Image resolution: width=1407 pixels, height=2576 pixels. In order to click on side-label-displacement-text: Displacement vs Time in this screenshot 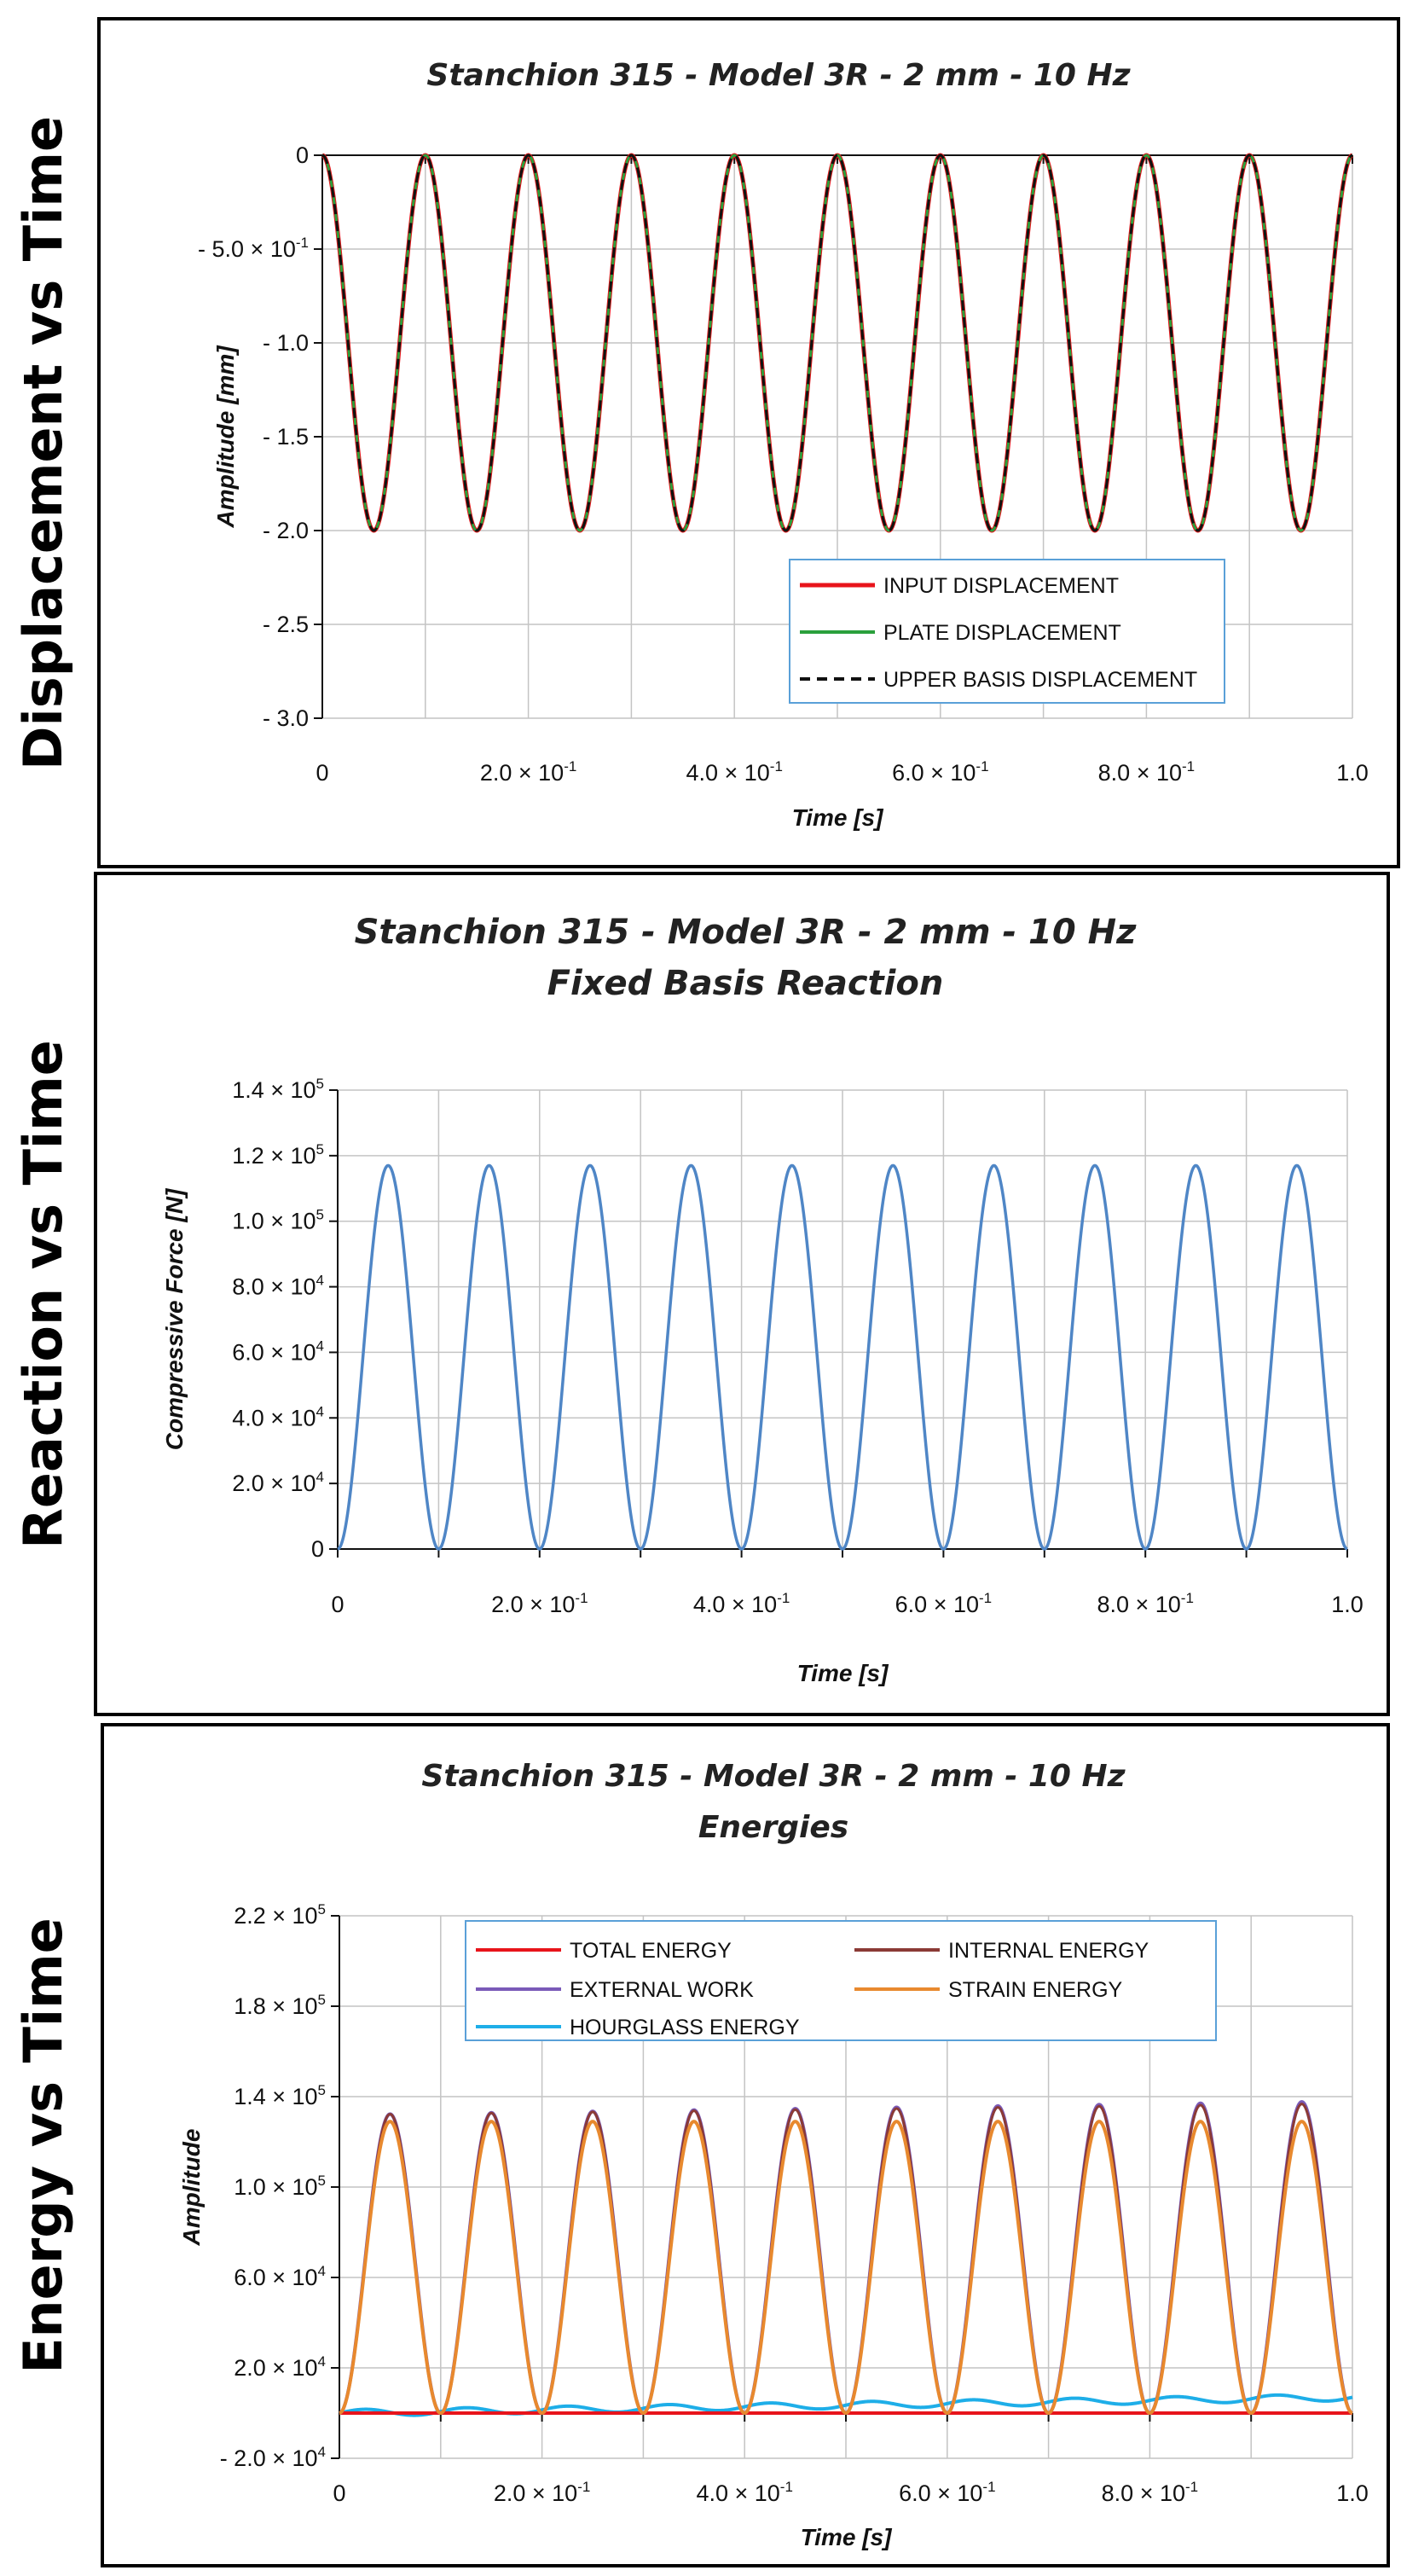, I will do `click(43, 442)`.